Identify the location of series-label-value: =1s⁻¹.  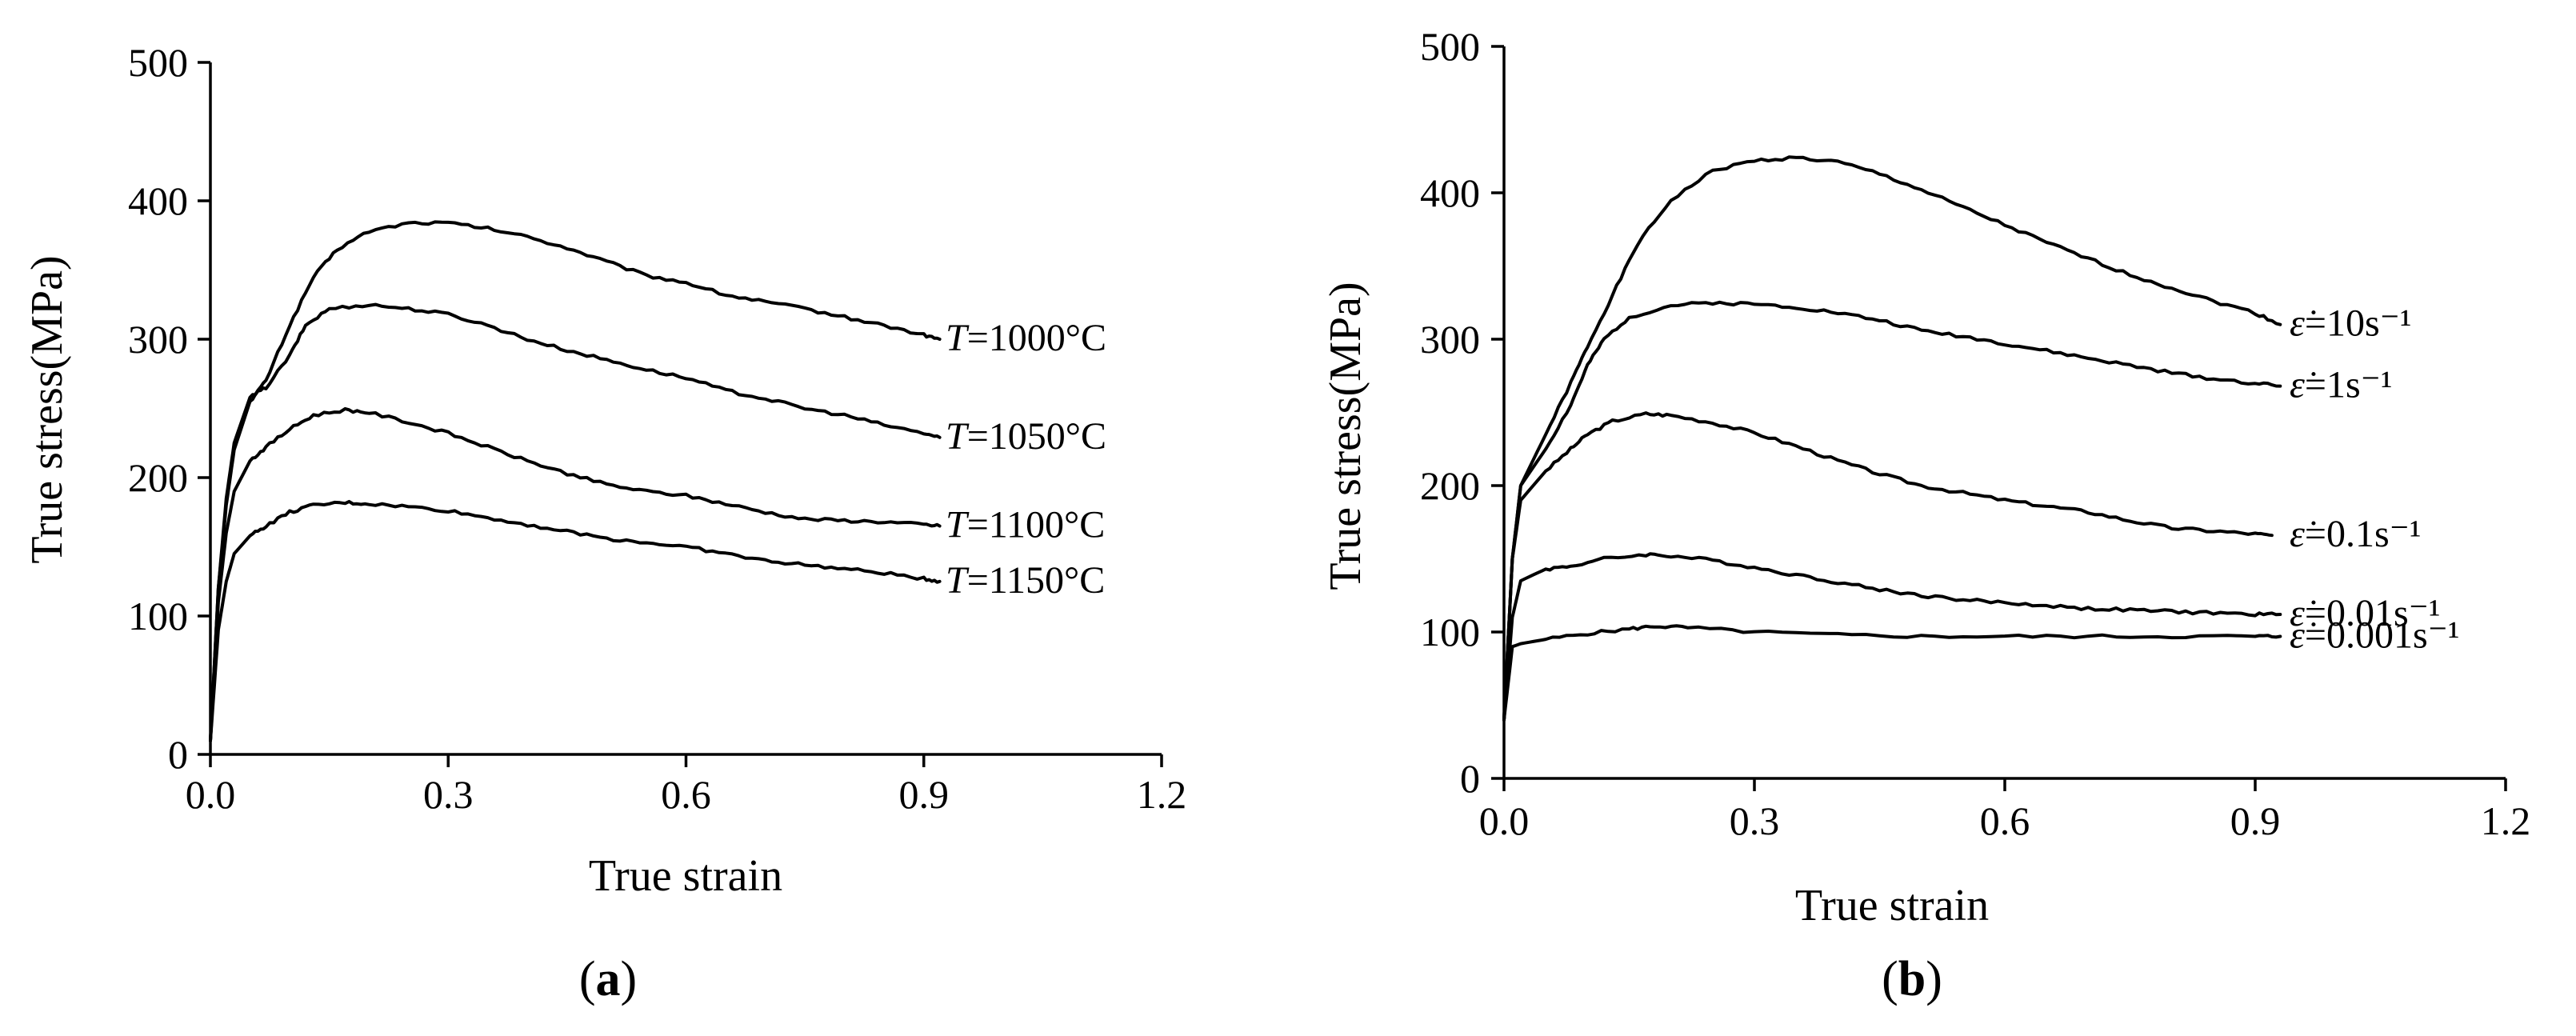
(2348, 385).